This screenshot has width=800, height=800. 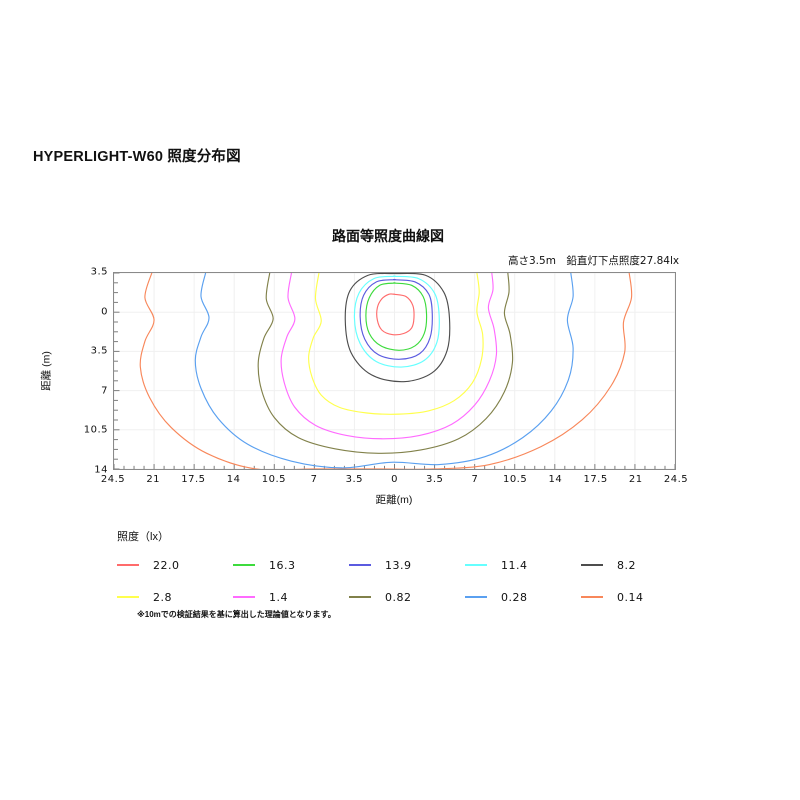 I want to click on contour-line-2.8, so click(x=396, y=344).